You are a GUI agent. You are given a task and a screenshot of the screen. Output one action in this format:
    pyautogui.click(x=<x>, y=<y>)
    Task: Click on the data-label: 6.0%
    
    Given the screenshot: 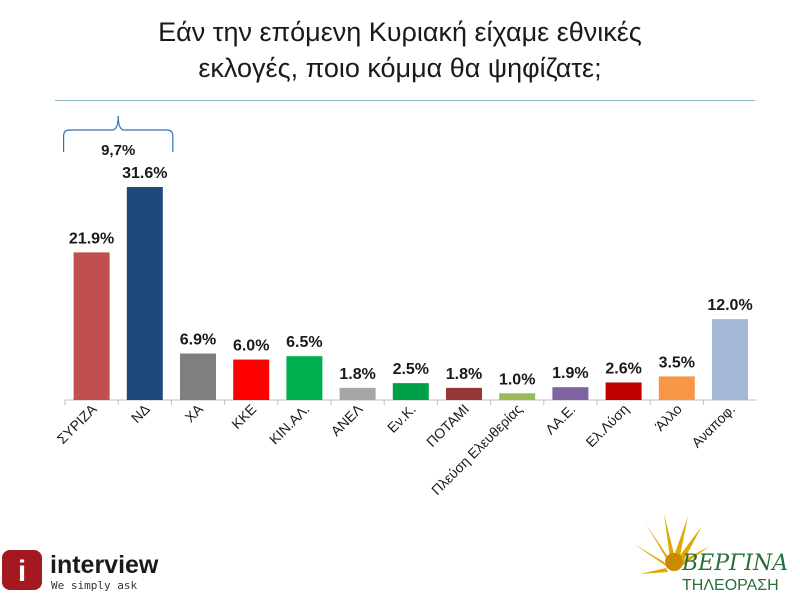 What is the action you would take?
    pyautogui.click(x=251, y=346)
    